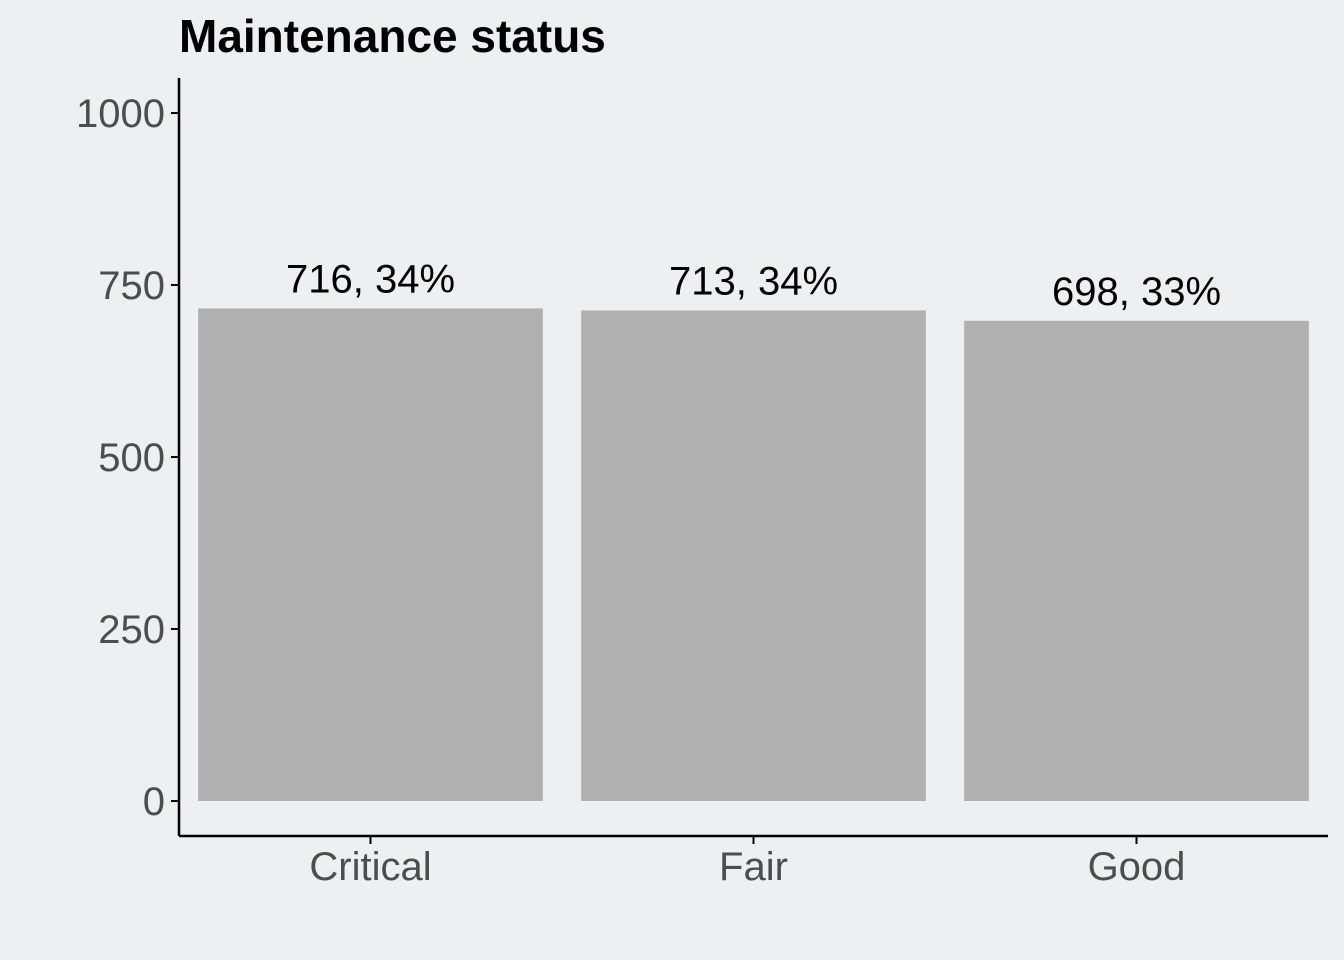  Describe the element at coordinates (131, 286) in the screenshot. I see `y-tick-label: 750` at that location.